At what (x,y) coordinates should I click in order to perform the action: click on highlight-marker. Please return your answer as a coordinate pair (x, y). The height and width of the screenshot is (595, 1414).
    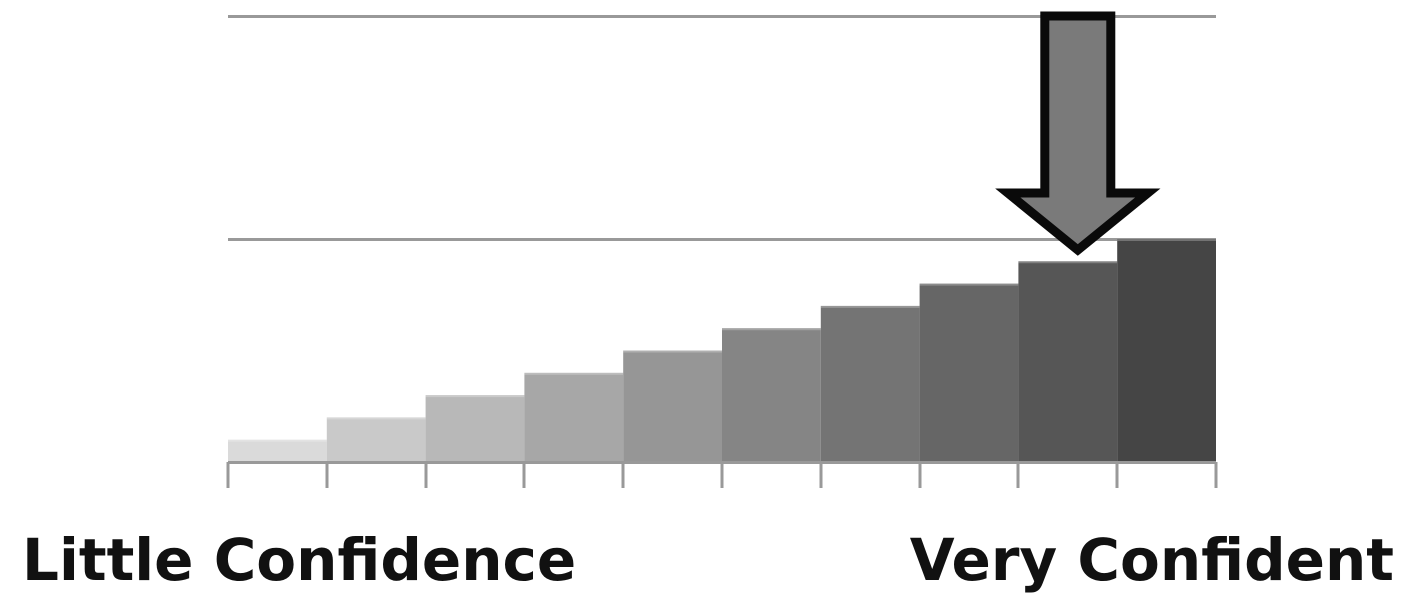
    Looking at the image, I should click on (1078, 133).